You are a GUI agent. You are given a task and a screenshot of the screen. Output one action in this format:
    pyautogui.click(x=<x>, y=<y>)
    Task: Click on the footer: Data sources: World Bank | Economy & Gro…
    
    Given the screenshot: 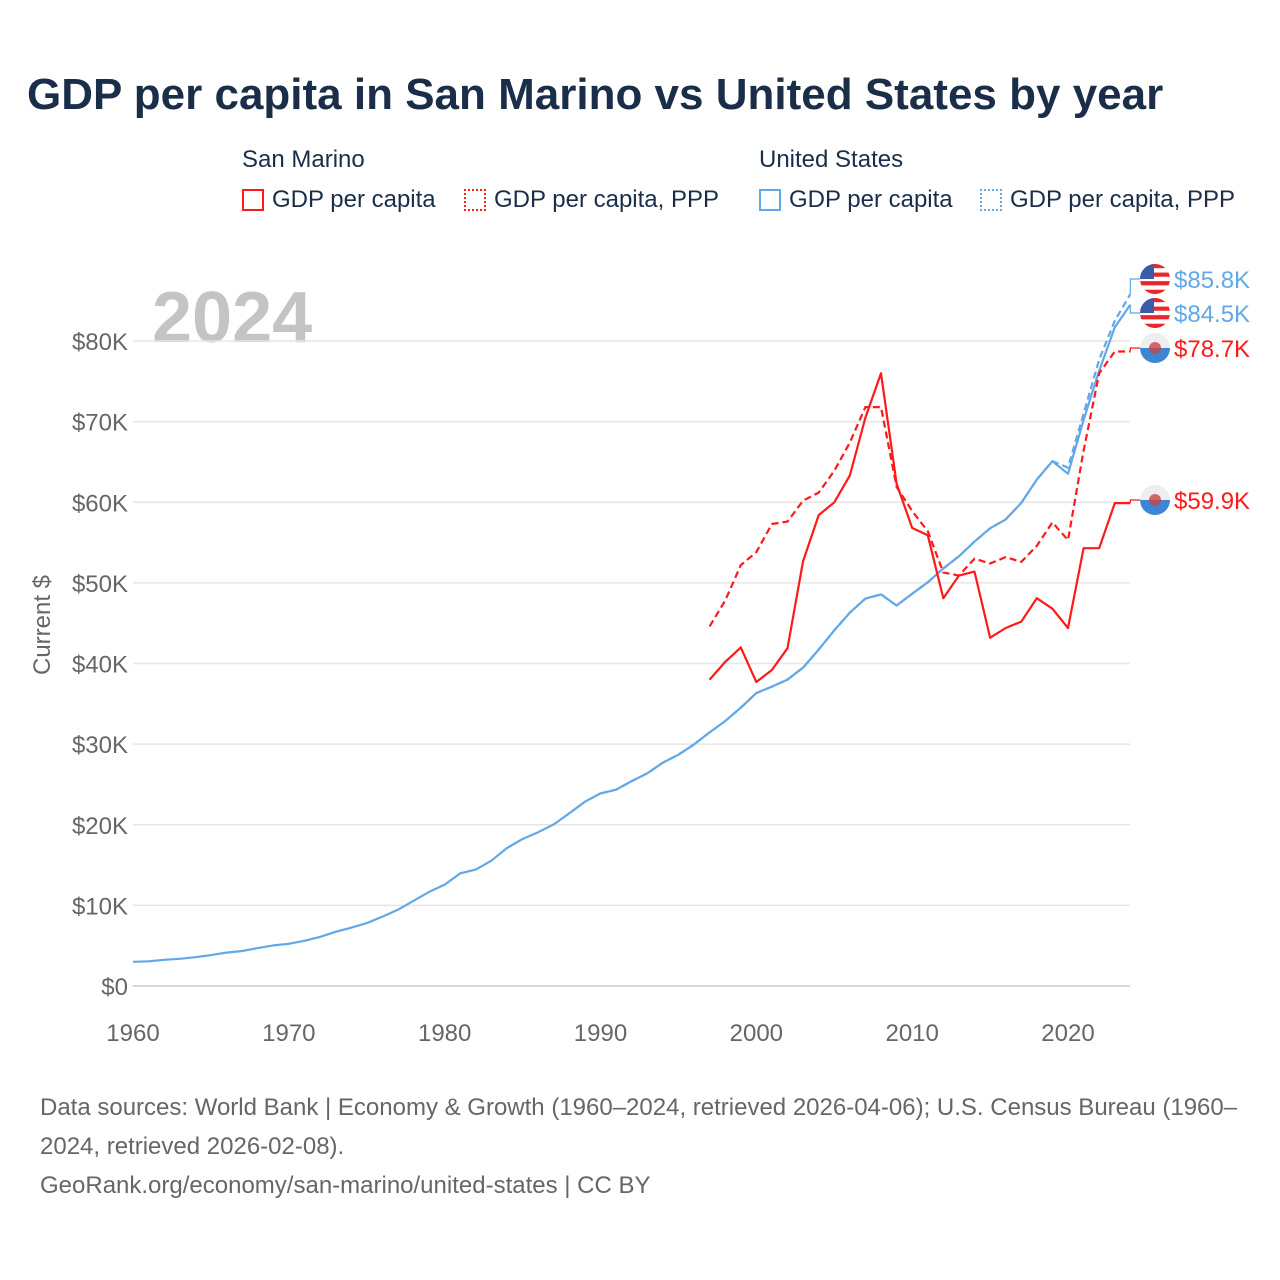 What is the action you would take?
    pyautogui.click(x=645, y=1146)
    